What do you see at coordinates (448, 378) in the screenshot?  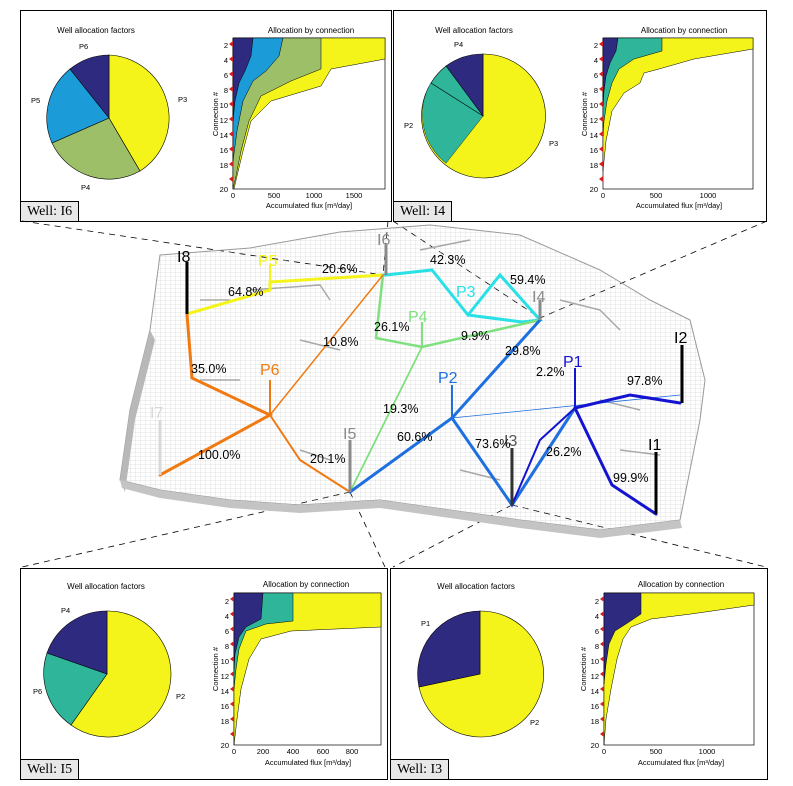 I see `well-label-p2: P2` at bounding box center [448, 378].